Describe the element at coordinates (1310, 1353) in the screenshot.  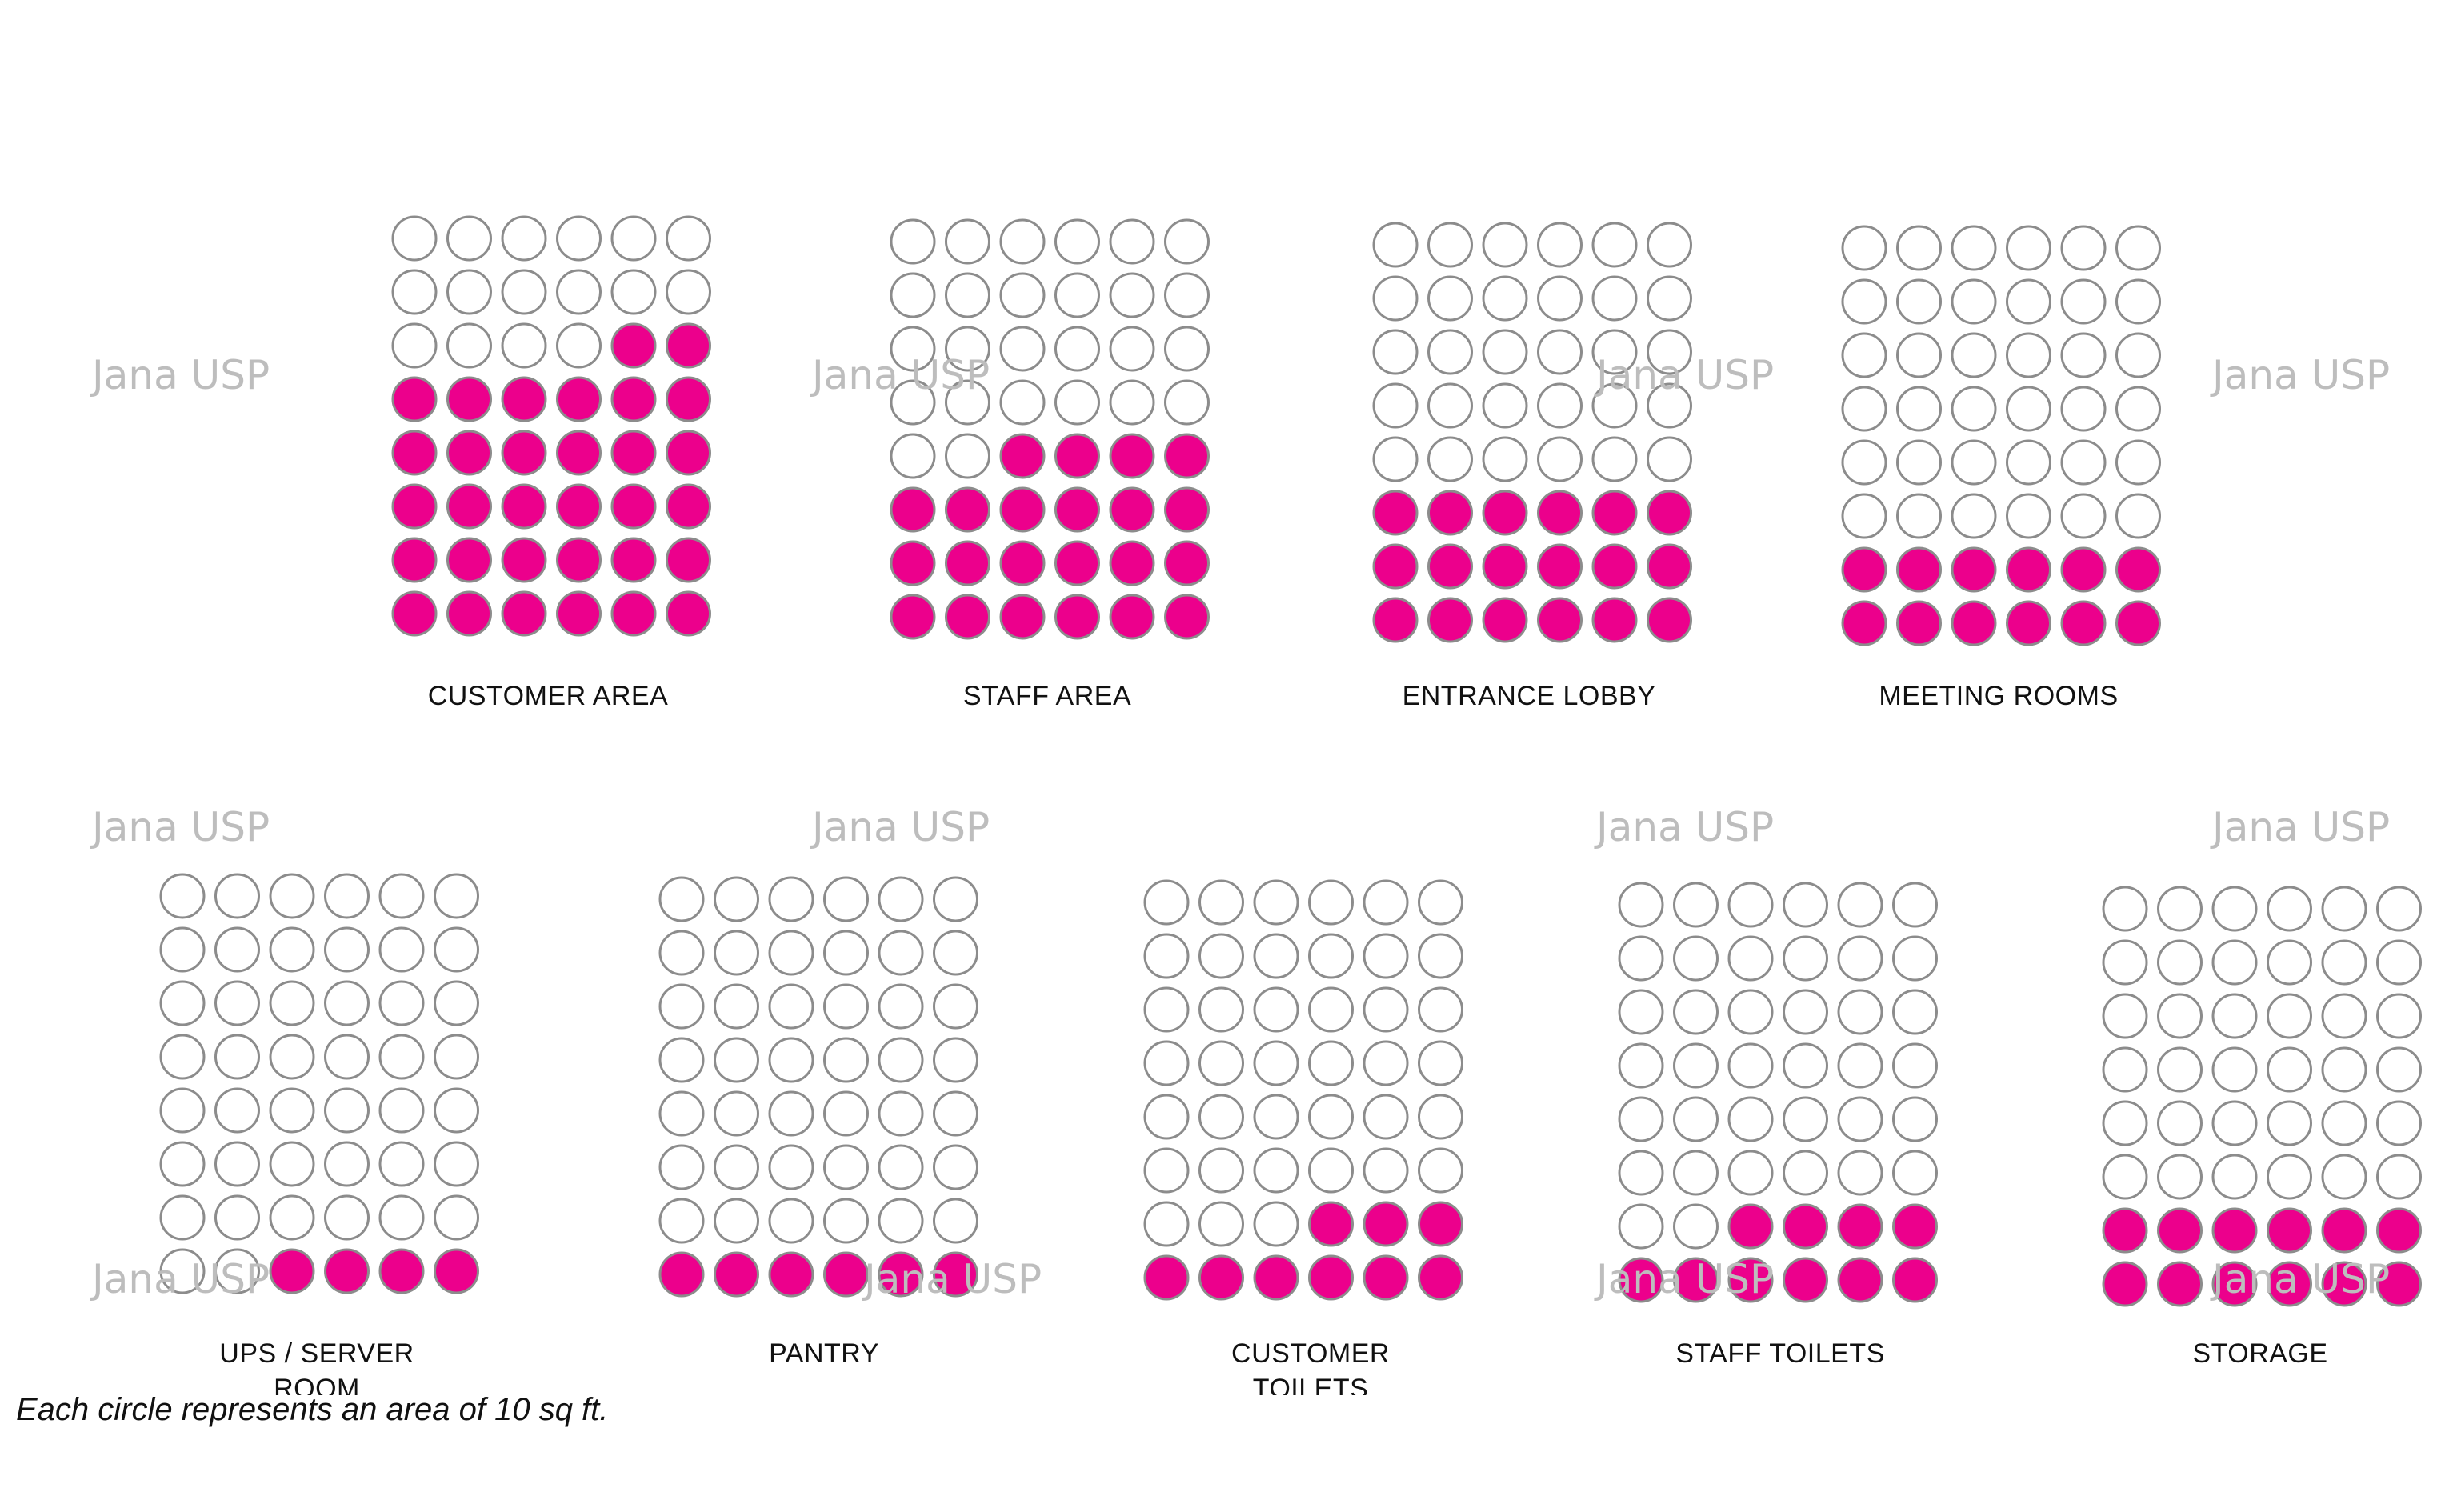
I see `label-line: CUSTOMER` at that location.